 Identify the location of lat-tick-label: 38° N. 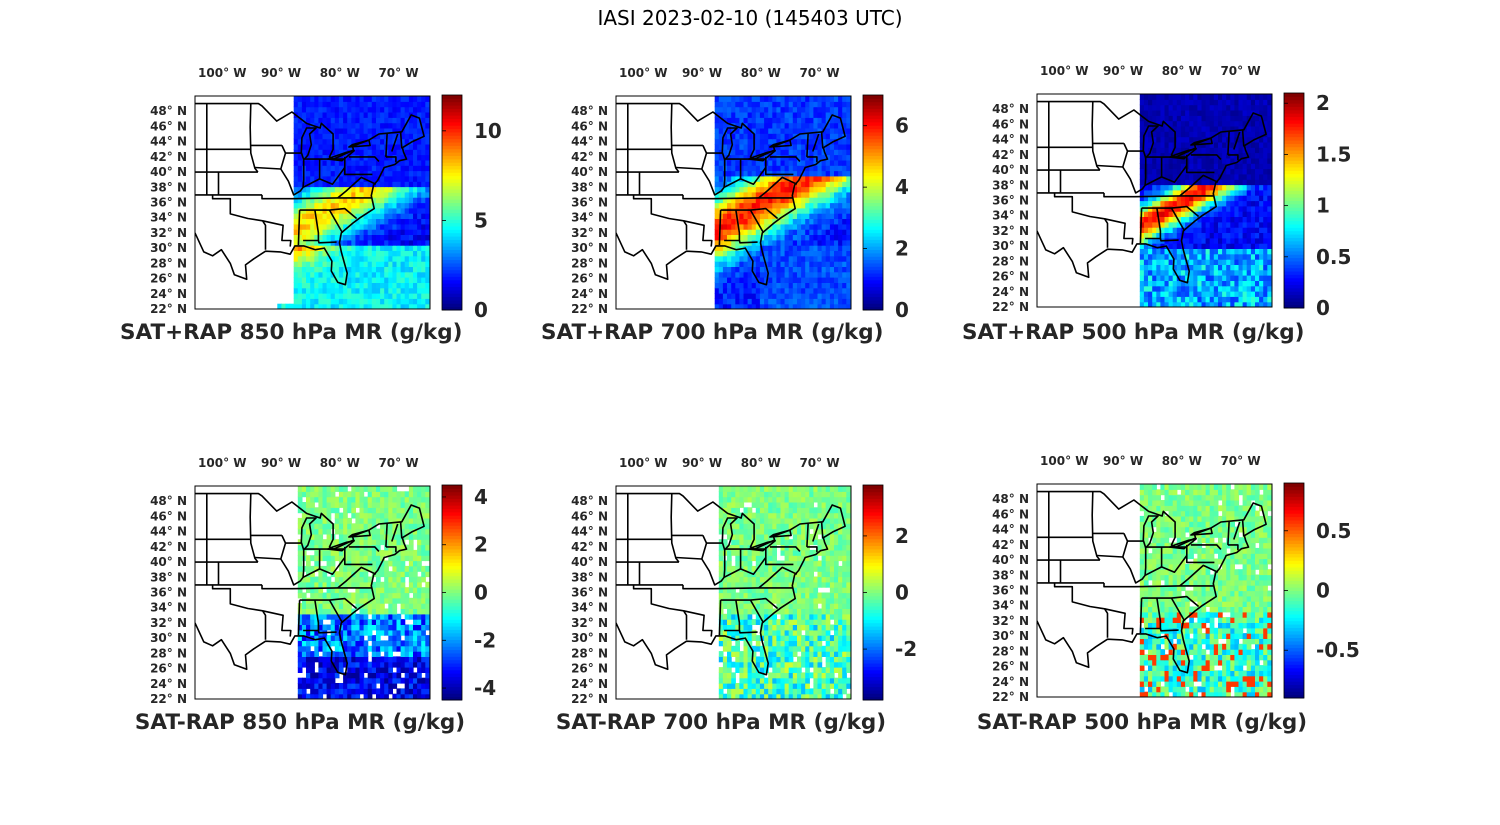
(589, 187).